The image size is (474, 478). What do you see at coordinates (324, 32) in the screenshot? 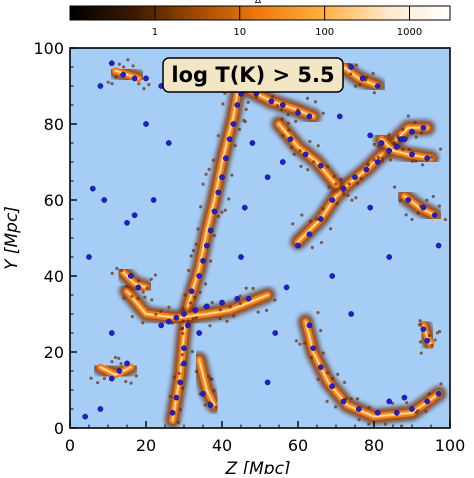
I see `colorbar-tick-label: 100` at bounding box center [324, 32].